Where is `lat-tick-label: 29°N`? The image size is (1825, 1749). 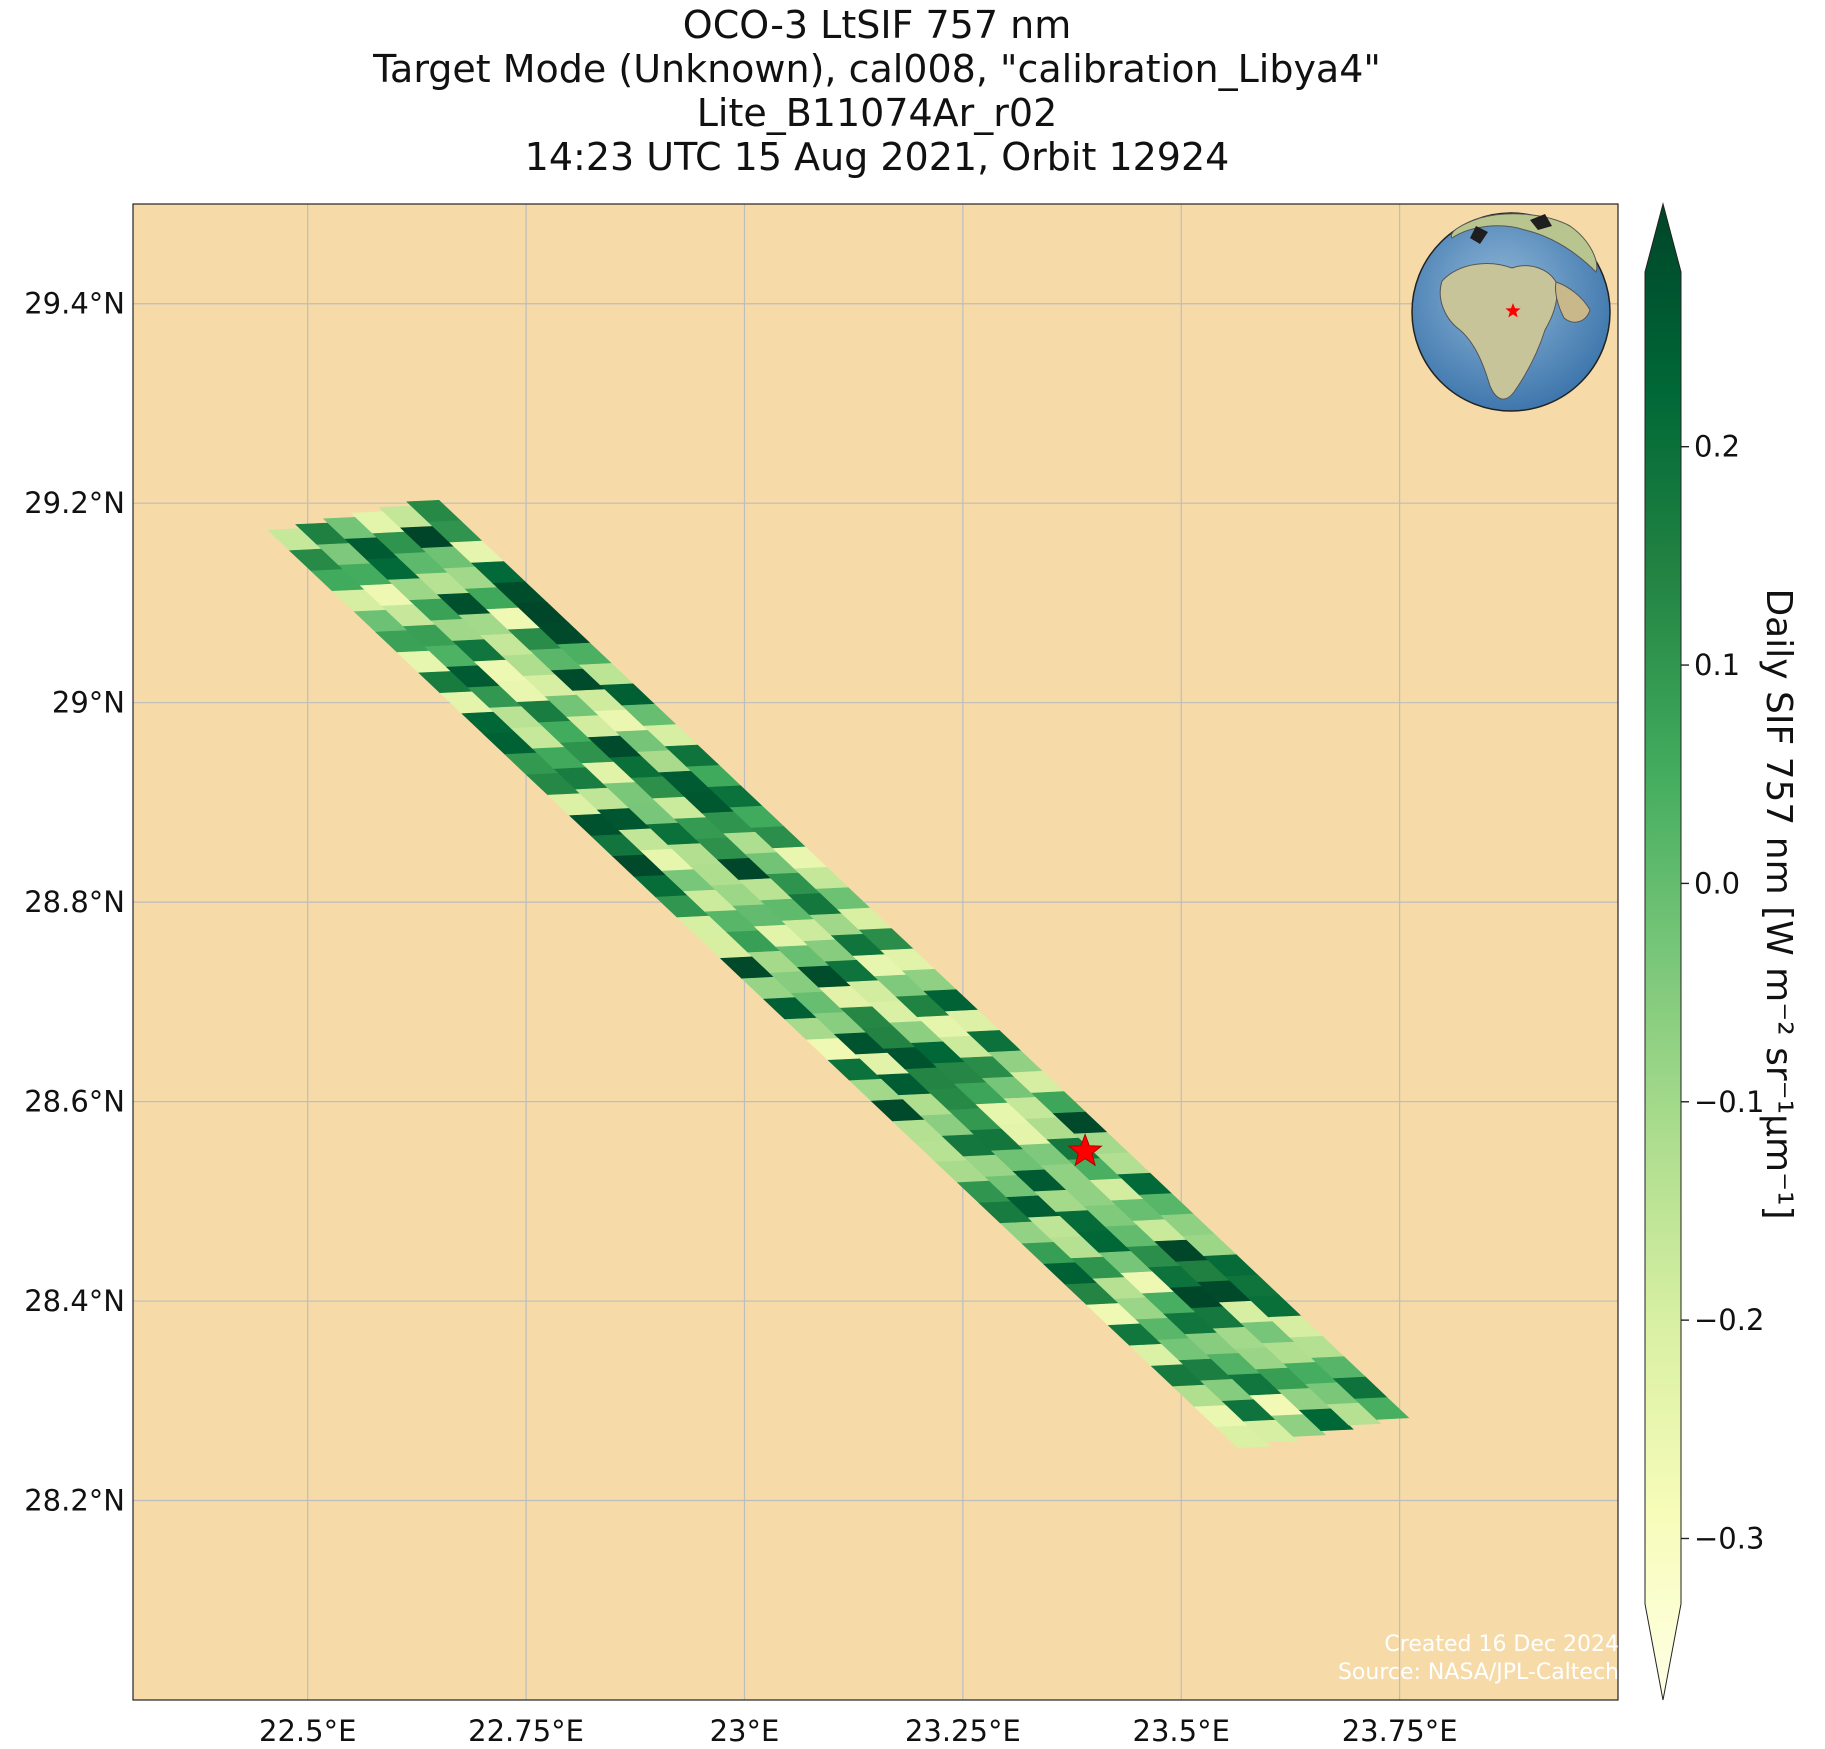
lat-tick-label: 29°N is located at coordinates (88, 703).